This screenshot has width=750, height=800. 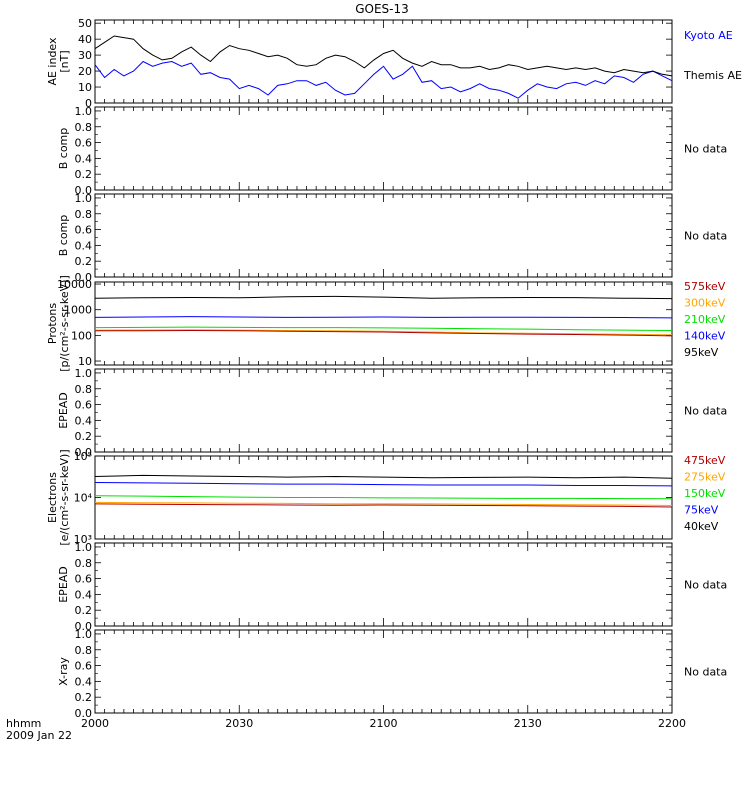 What do you see at coordinates (383, 484) in the screenshot?
I see `series-line-75kev` at bounding box center [383, 484].